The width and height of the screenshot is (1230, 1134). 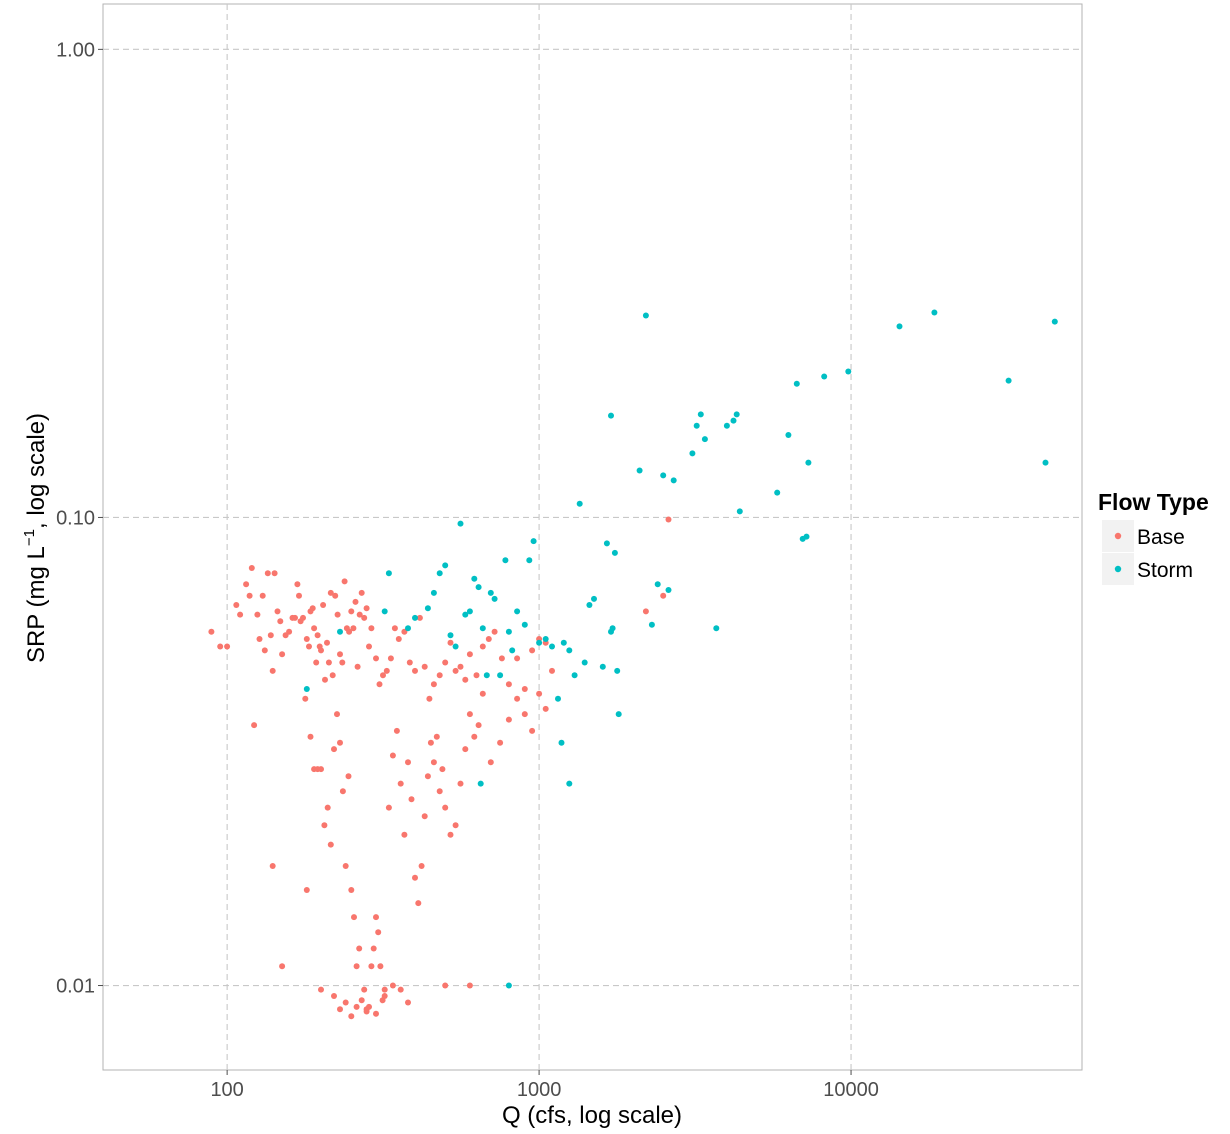 What do you see at coordinates (1118, 569) in the screenshot?
I see `legend-swatch-storm` at bounding box center [1118, 569].